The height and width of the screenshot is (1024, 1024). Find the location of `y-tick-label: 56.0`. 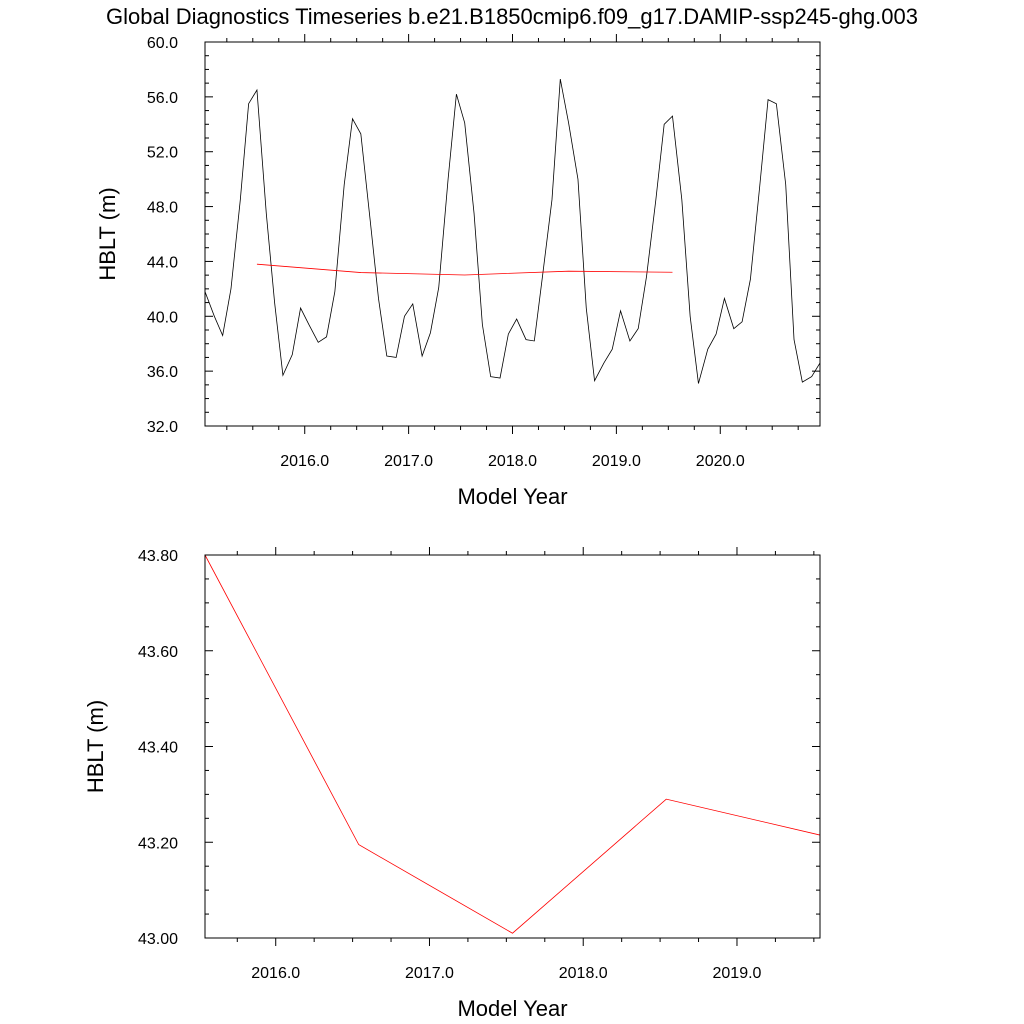

y-tick-label: 56.0 is located at coordinates (162, 98).